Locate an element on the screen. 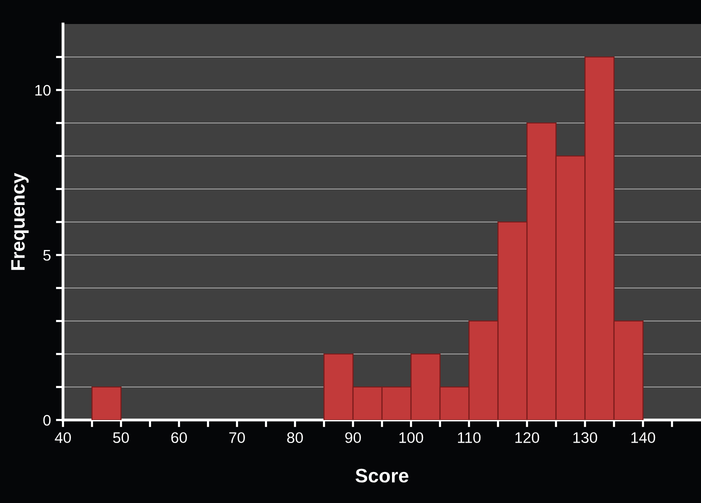 The width and height of the screenshot is (701, 503). x-tick-label: 50 is located at coordinates (121, 438).